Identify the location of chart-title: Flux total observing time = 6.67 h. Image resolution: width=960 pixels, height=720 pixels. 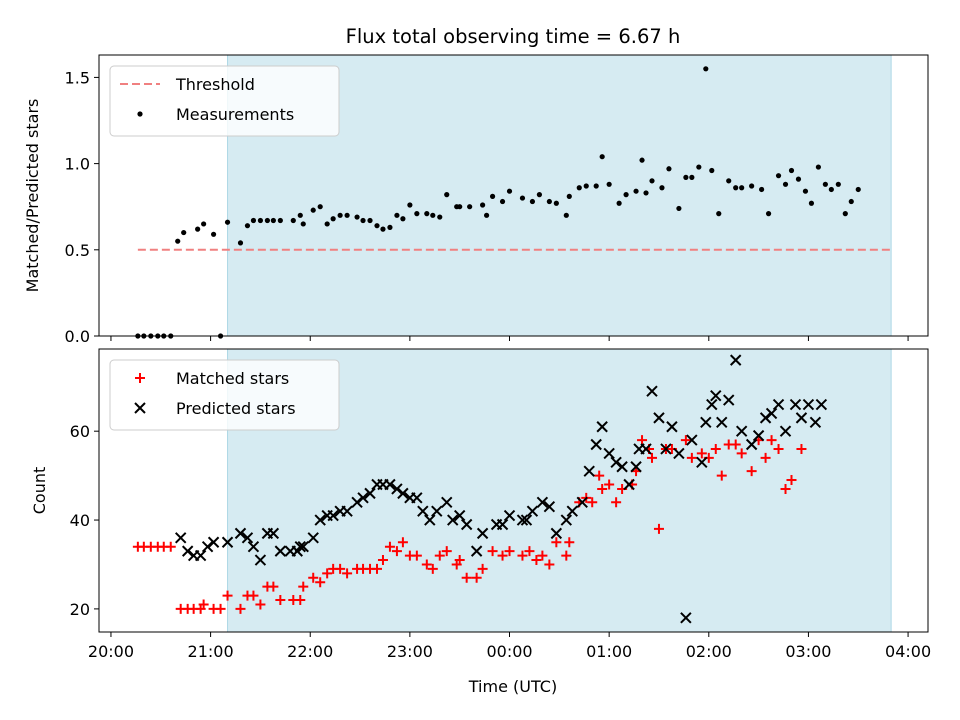
(513, 36).